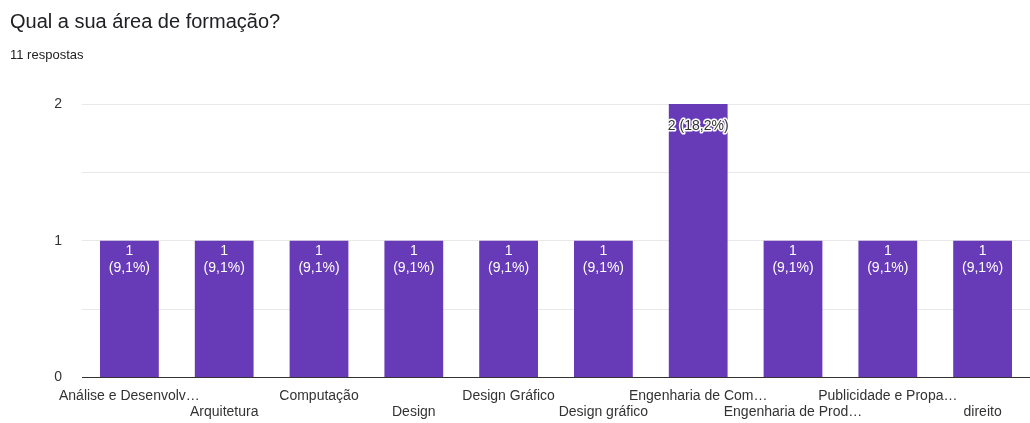 The height and width of the screenshot is (423, 1030). Describe the element at coordinates (58, 376) in the screenshot. I see `y-tick-label: 0` at that location.